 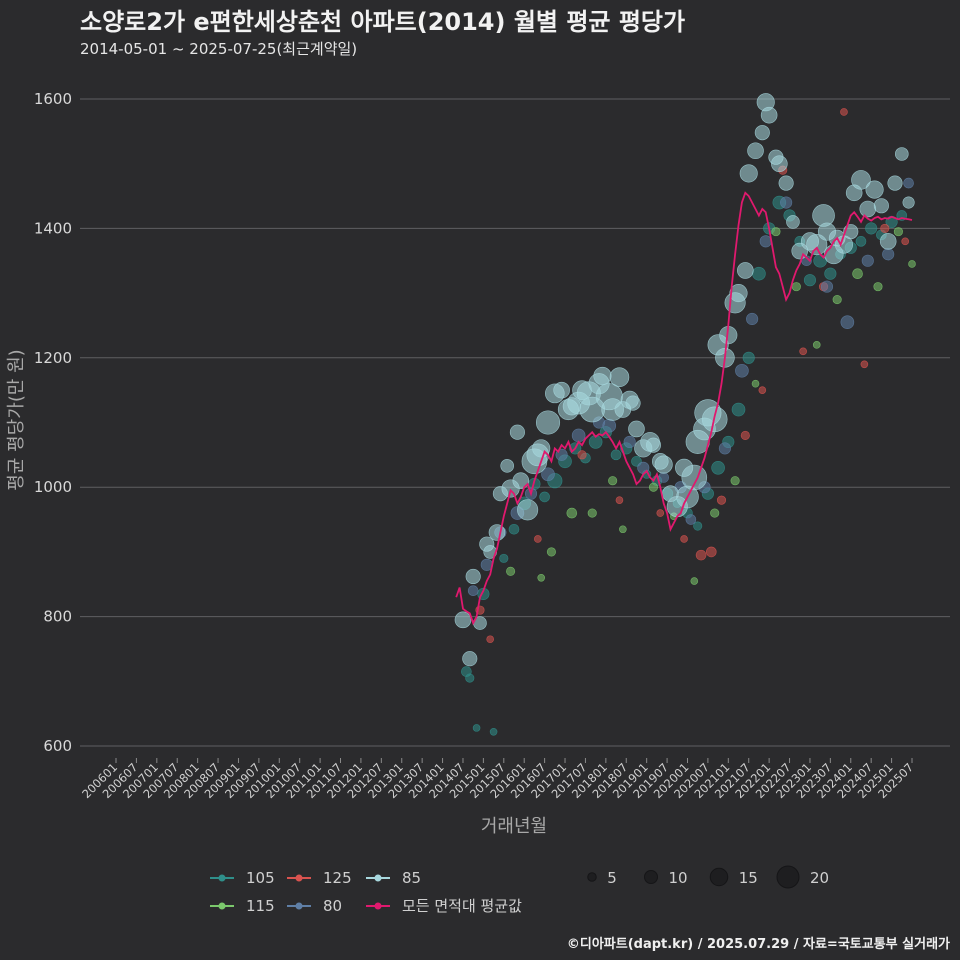 I want to click on legend-size-label: 15, so click(x=748, y=878).